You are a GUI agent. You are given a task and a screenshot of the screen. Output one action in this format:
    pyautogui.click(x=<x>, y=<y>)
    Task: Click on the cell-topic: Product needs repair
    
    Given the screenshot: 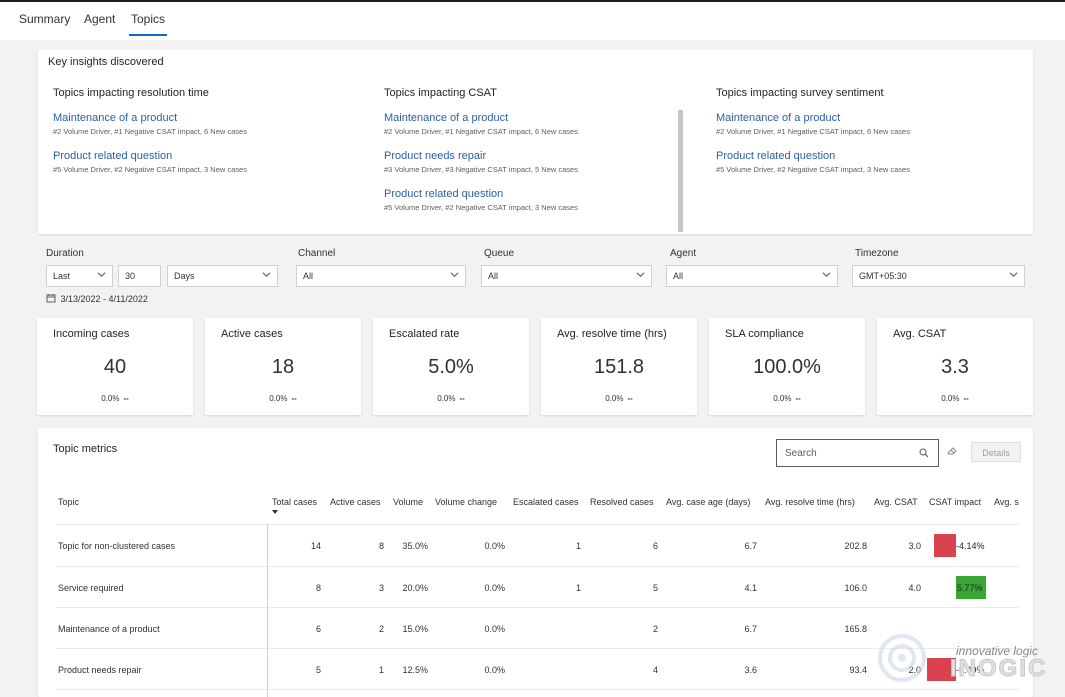 What is the action you would take?
    pyautogui.click(x=100, y=670)
    